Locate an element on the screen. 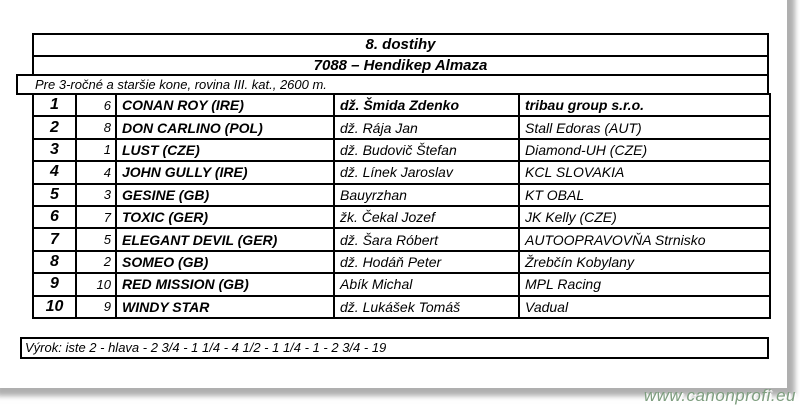 Image resolution: width=800 pixels, height=411 pixels. rider-cell: žk. Čekal Jozef is located at coordinates (426, 217).